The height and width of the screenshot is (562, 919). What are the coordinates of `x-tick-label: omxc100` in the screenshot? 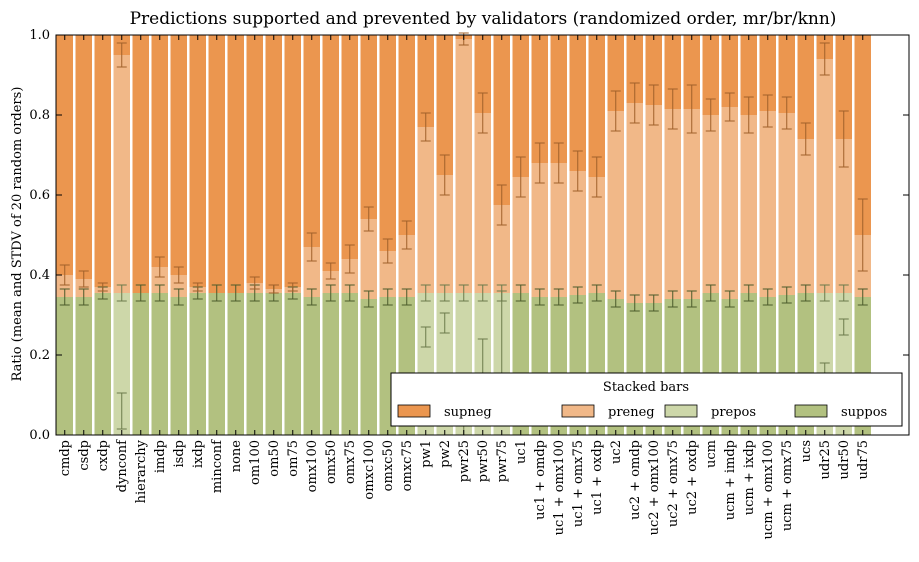 It's located at (369, 470).